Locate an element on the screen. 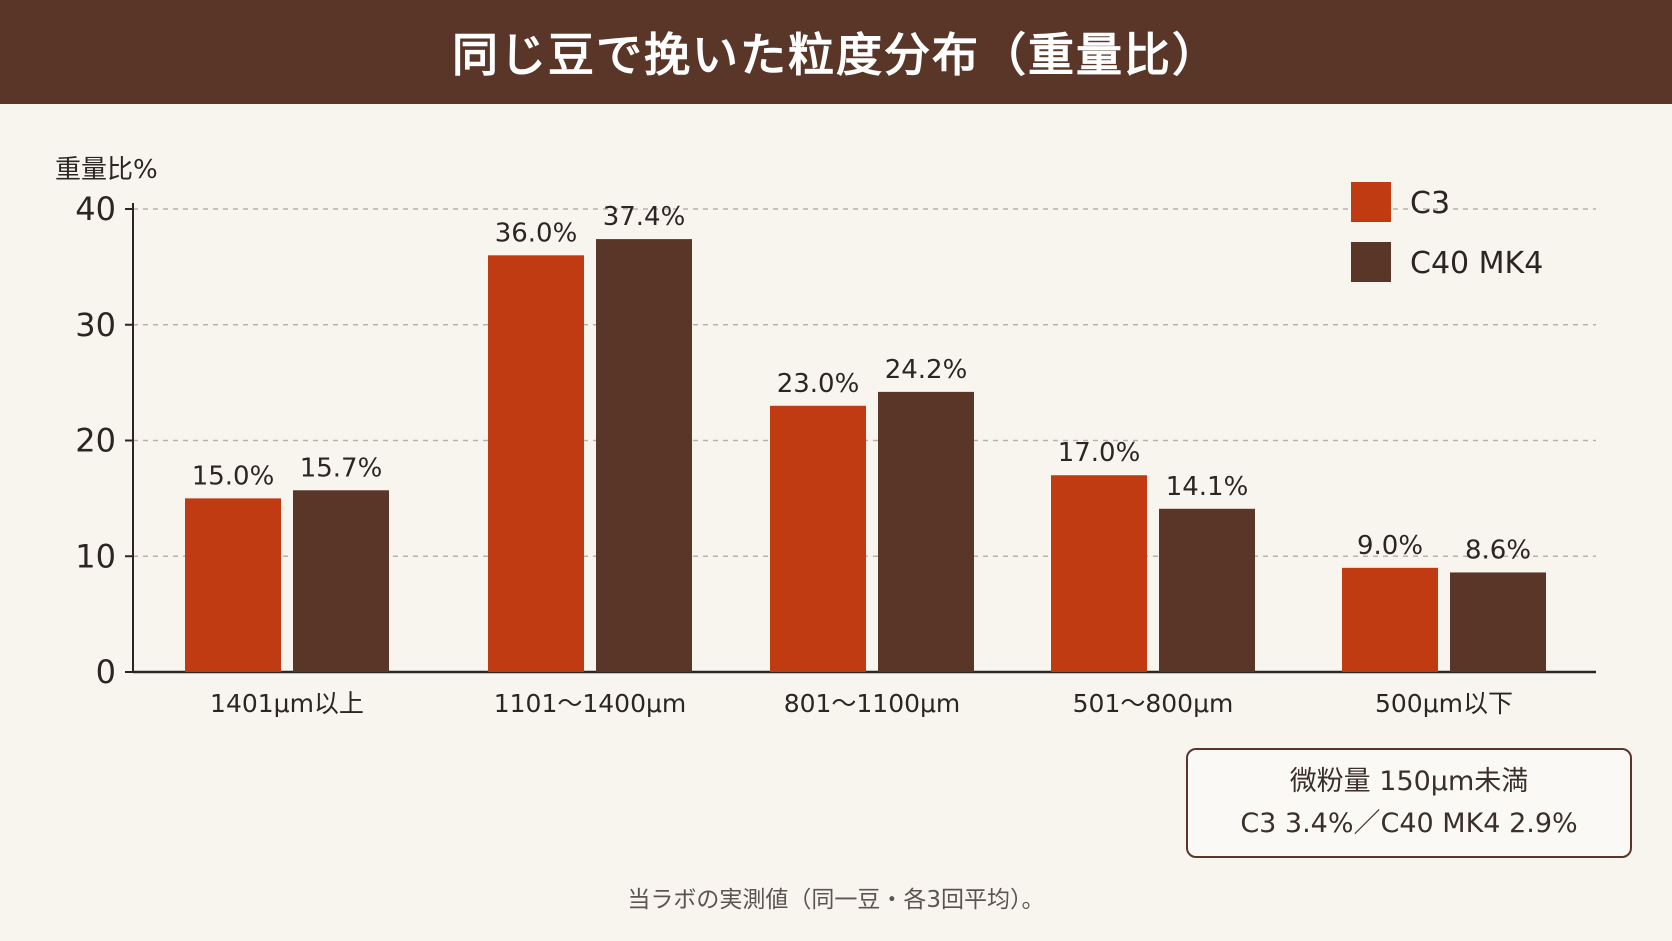 The image size is (1672, 941). data-label: 9.0% is located at coordinates (1390, 546).